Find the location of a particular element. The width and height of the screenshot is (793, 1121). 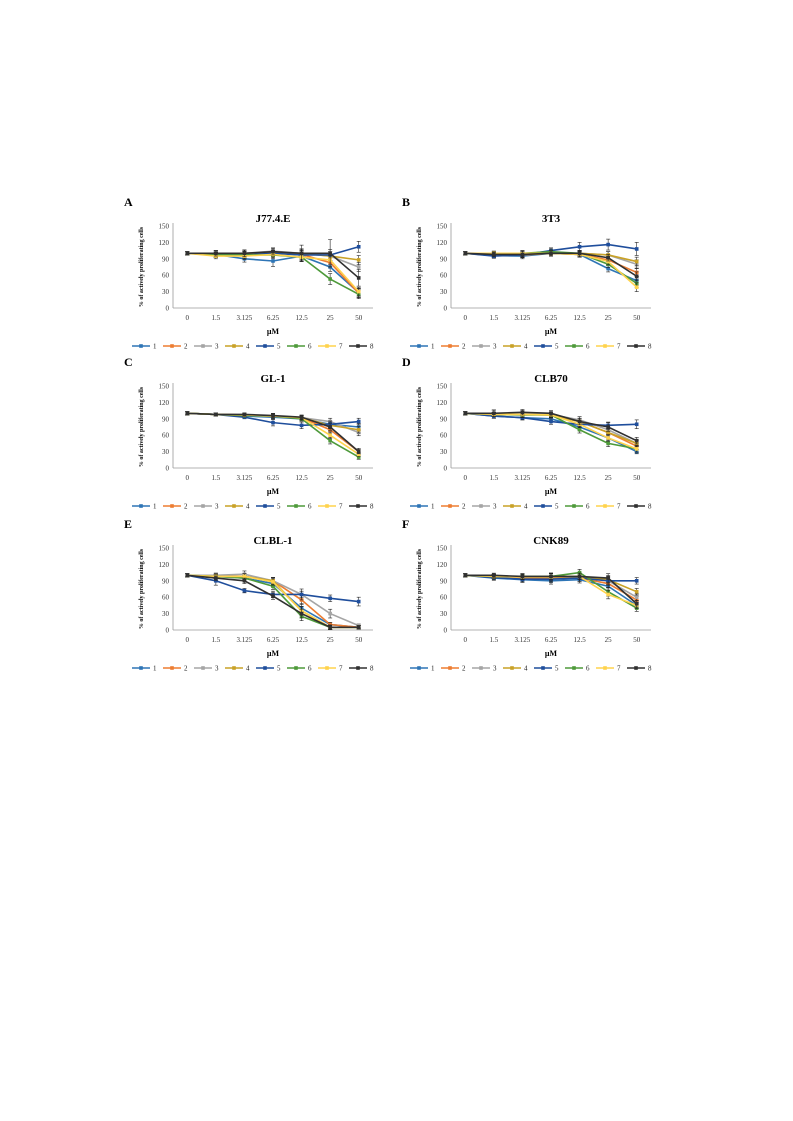

y-tick-label: 120 is located at coordinates (164, 565).